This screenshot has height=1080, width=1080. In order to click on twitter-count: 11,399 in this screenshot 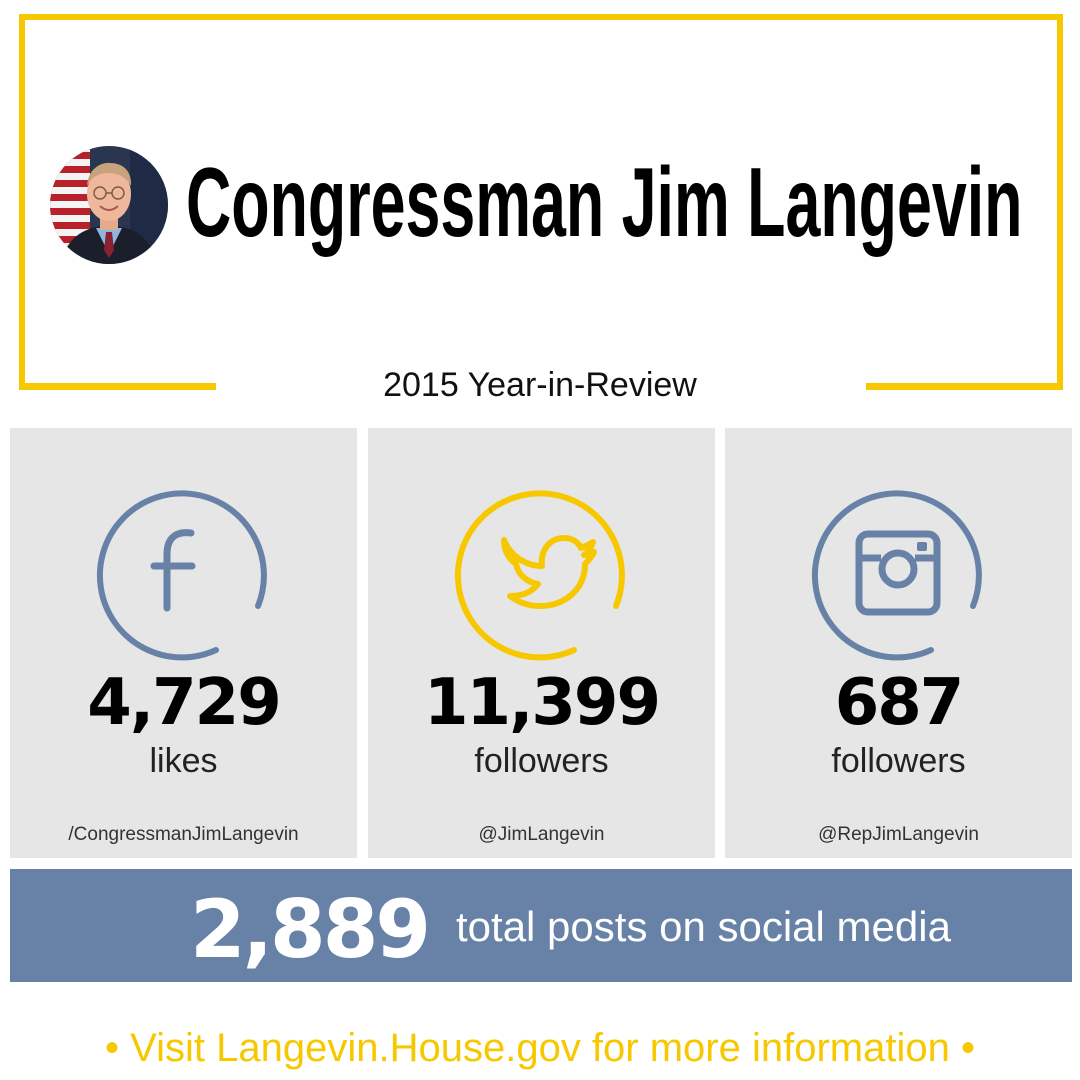, I will do `click(542, 703)`.